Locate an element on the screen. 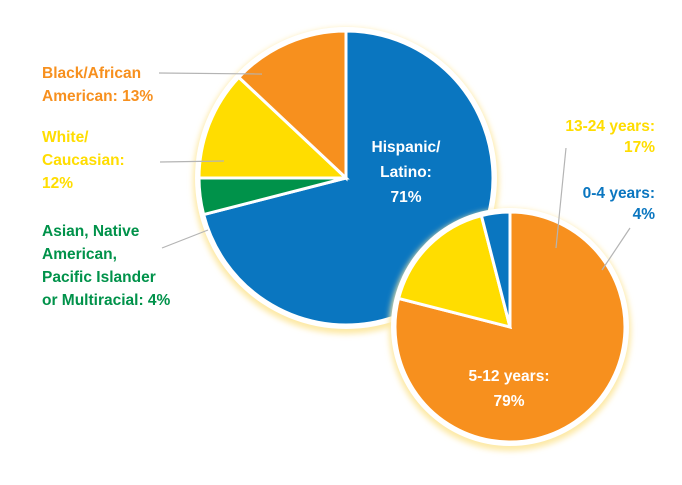 This screenshot has width=682, height=485. slice-label-line: 0-4 years: is located at coordinates (619, 193).